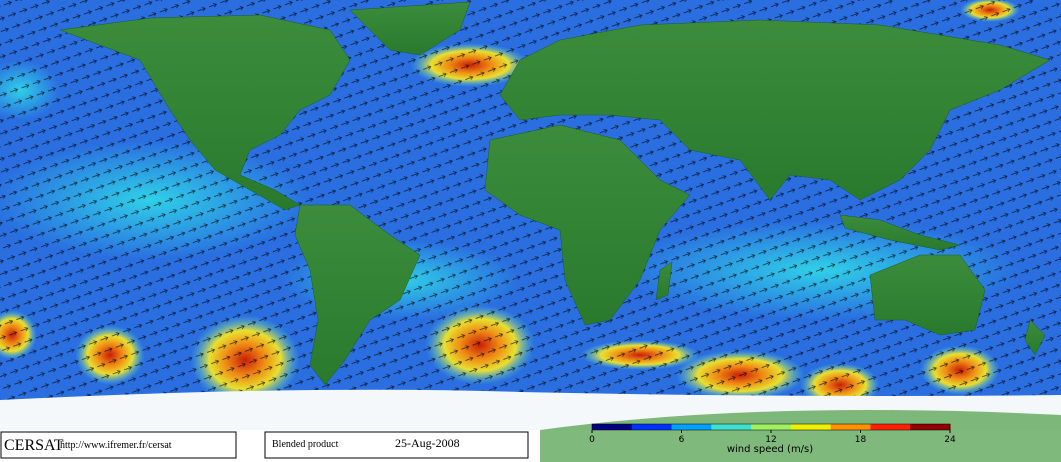 The image size is (1061, 462). Describe the element at coordinates (34, 445) in the screenshot. I see `logo: CERSAT` at that location.